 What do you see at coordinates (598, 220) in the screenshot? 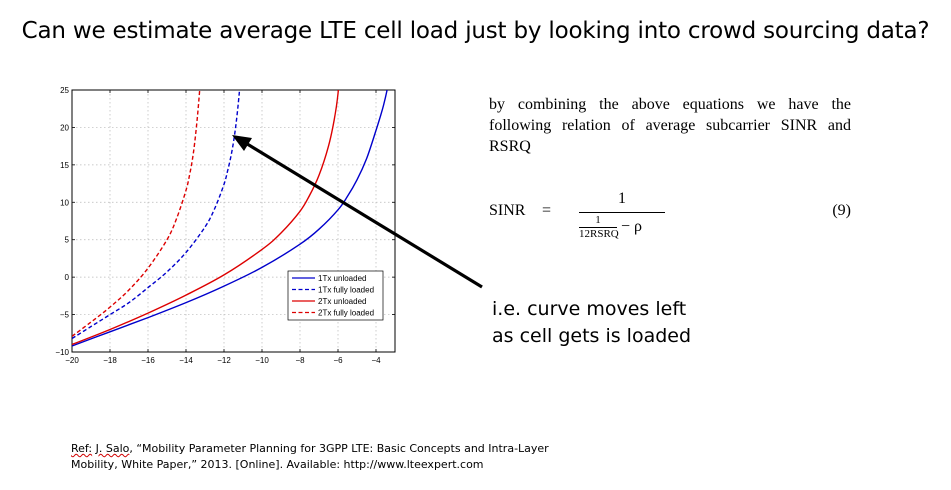
I see `inner-numerator: 1` at bounding box center [598, 220].